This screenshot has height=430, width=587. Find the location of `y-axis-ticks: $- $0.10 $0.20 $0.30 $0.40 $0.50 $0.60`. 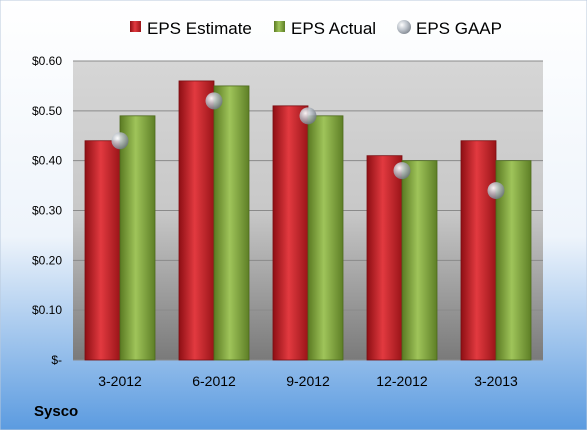

y-axis-ticks: $- $0.10 $0.20 $0.30 $0.40 $0.50 $0.60 is located at coordinates (47, 210).